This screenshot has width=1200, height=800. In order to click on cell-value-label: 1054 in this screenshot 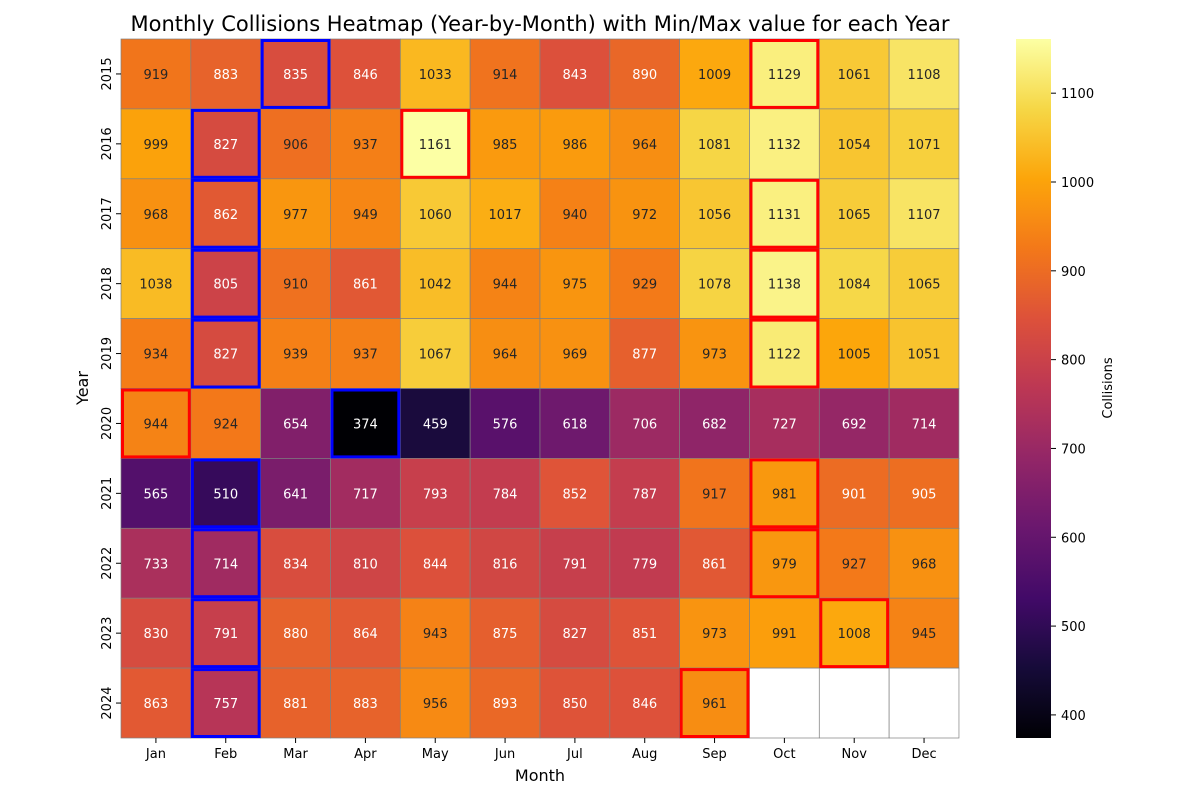, I will do `click(854, 145)`.